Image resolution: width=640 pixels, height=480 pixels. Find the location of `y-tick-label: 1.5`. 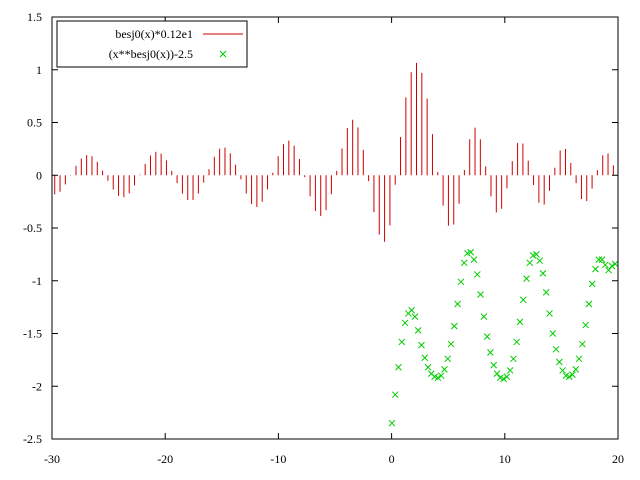

y-tick-label: 1.5 is located at coordinates (34, 17).